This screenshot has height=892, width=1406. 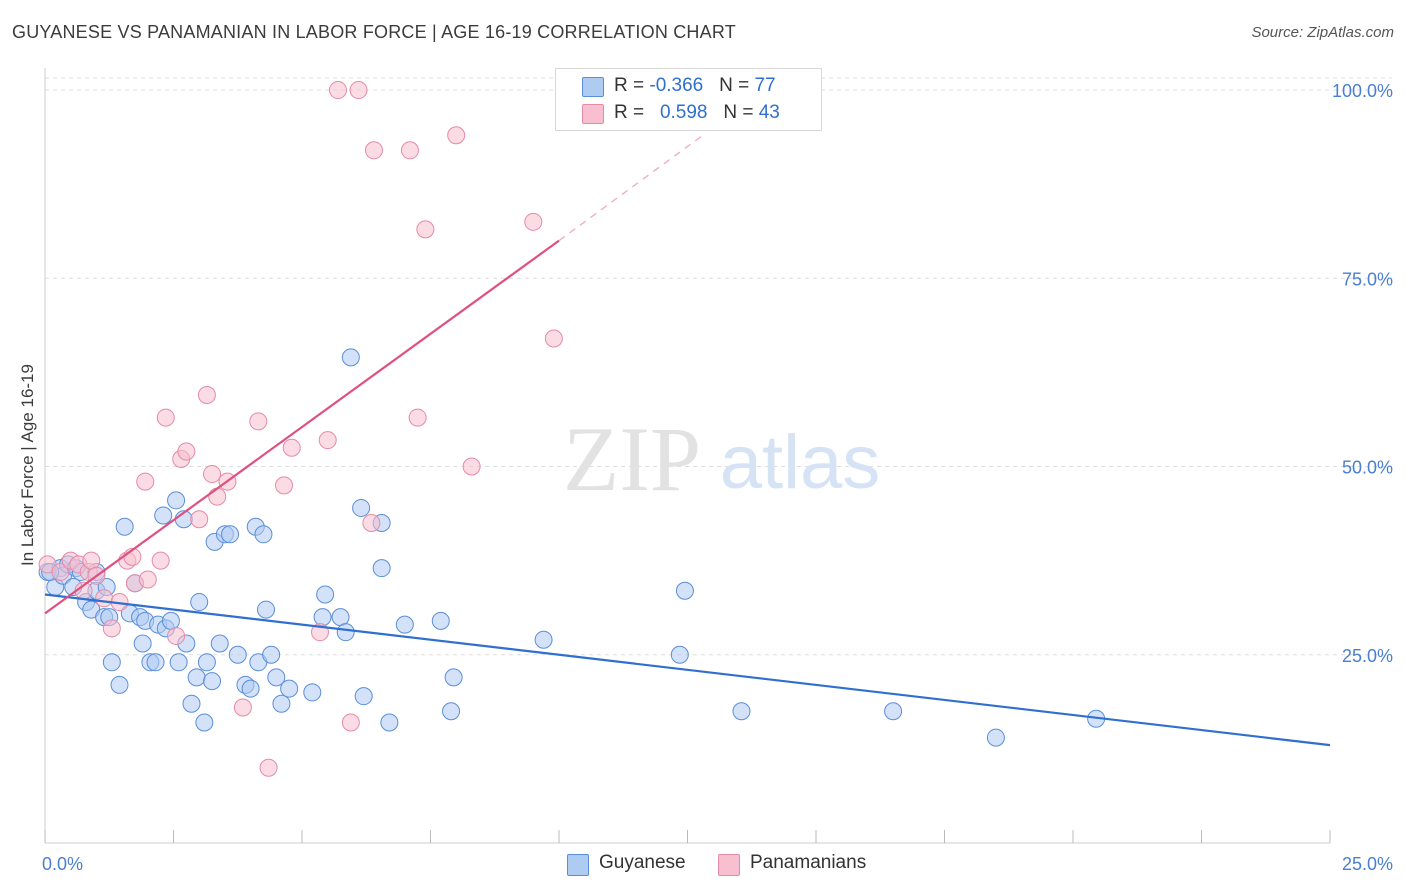 I want to click on legend-stats-panamanians: R = 0.598 N = 43, so click(x=697, y=113).